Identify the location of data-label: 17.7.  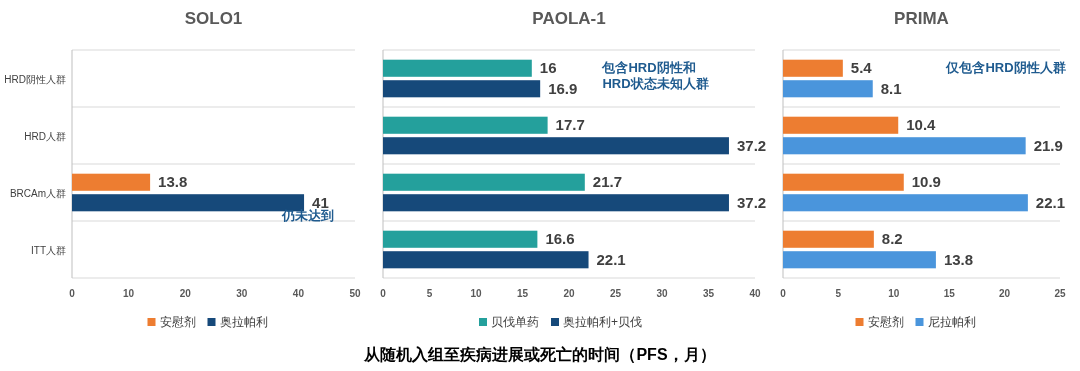
(570, 125).